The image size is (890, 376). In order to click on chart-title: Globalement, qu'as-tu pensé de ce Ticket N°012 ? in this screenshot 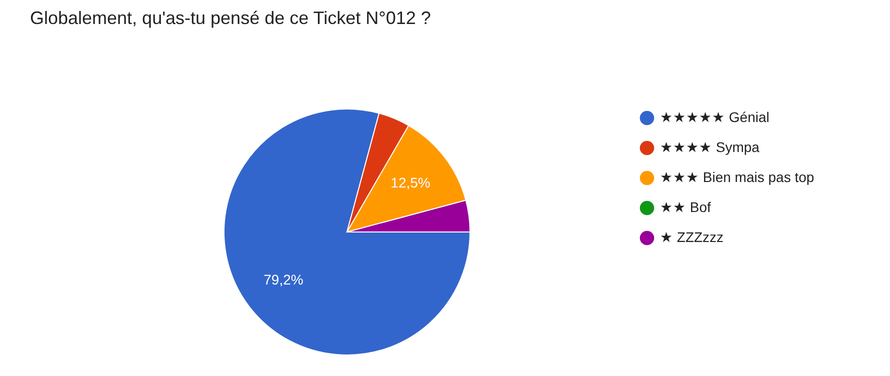, I will do `click(230, 18)`.